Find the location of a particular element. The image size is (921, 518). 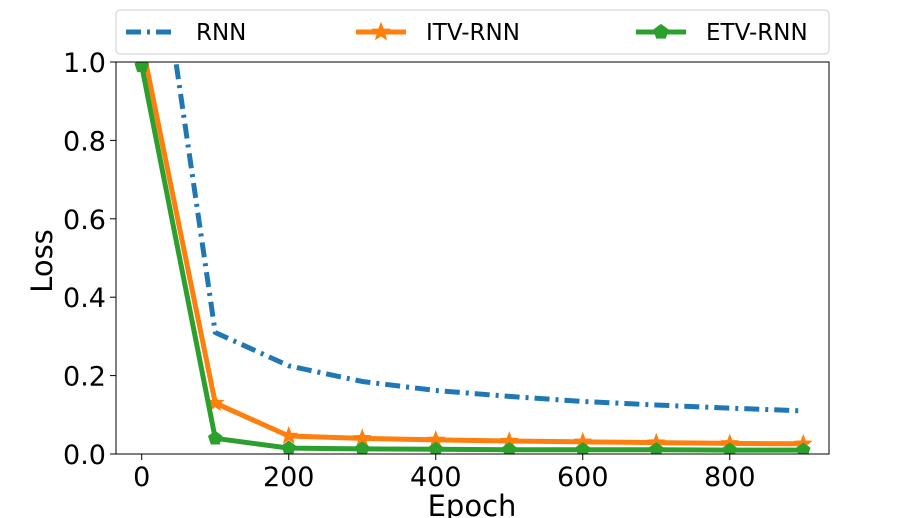

legend-label: RNN is located at coordinates (221, 33).